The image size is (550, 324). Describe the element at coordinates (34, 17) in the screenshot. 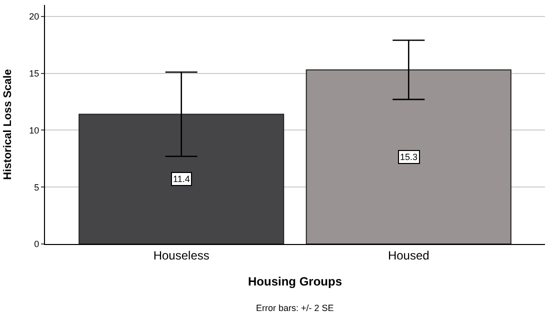

I see `y-tick-label: 20` at that location.